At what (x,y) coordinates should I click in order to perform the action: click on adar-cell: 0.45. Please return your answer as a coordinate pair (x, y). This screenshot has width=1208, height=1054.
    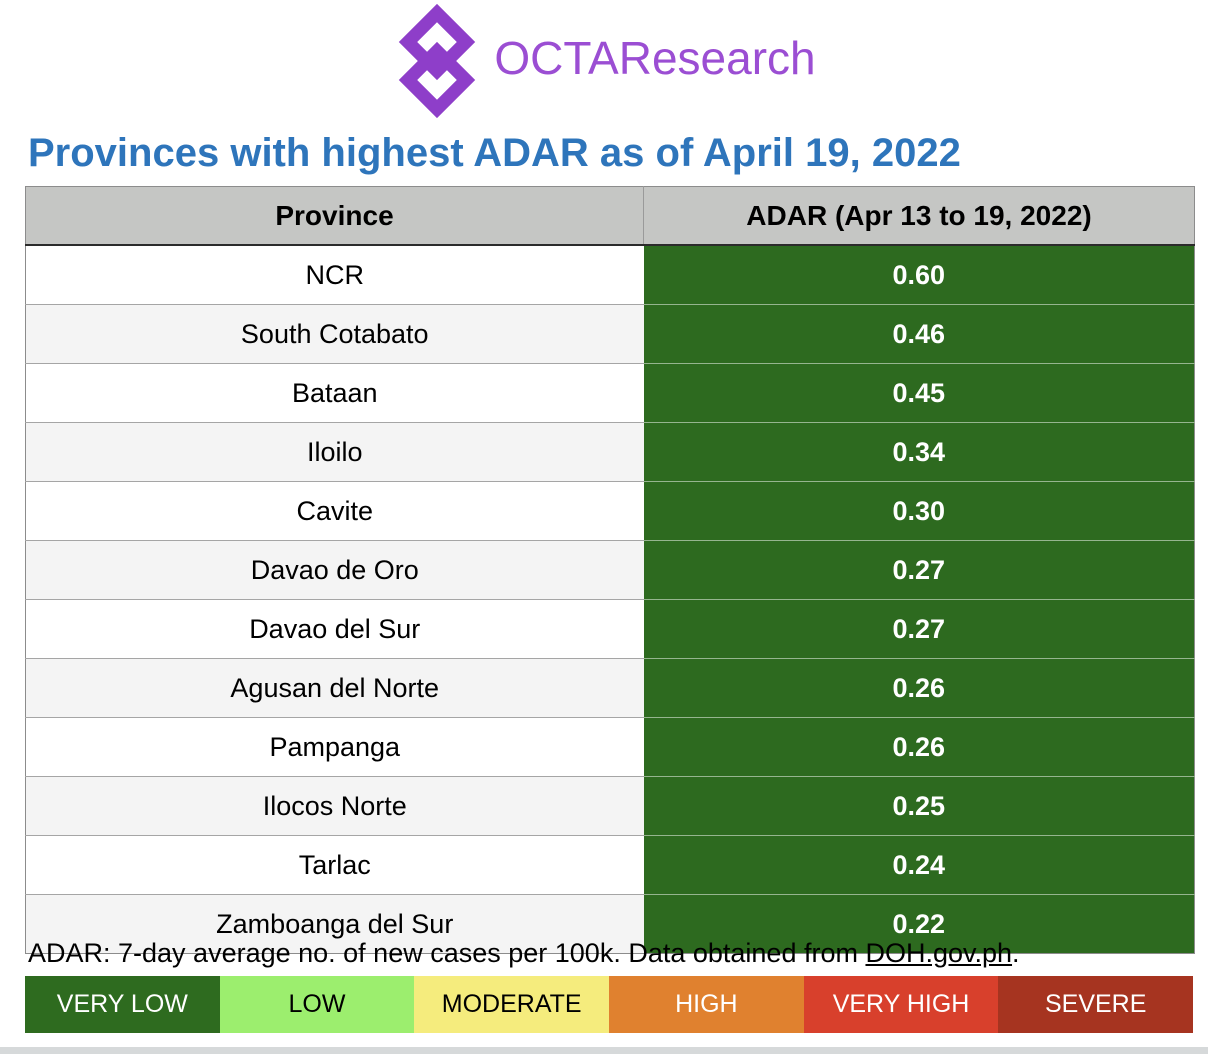
    Looking at the image, I should click on (919, 393).